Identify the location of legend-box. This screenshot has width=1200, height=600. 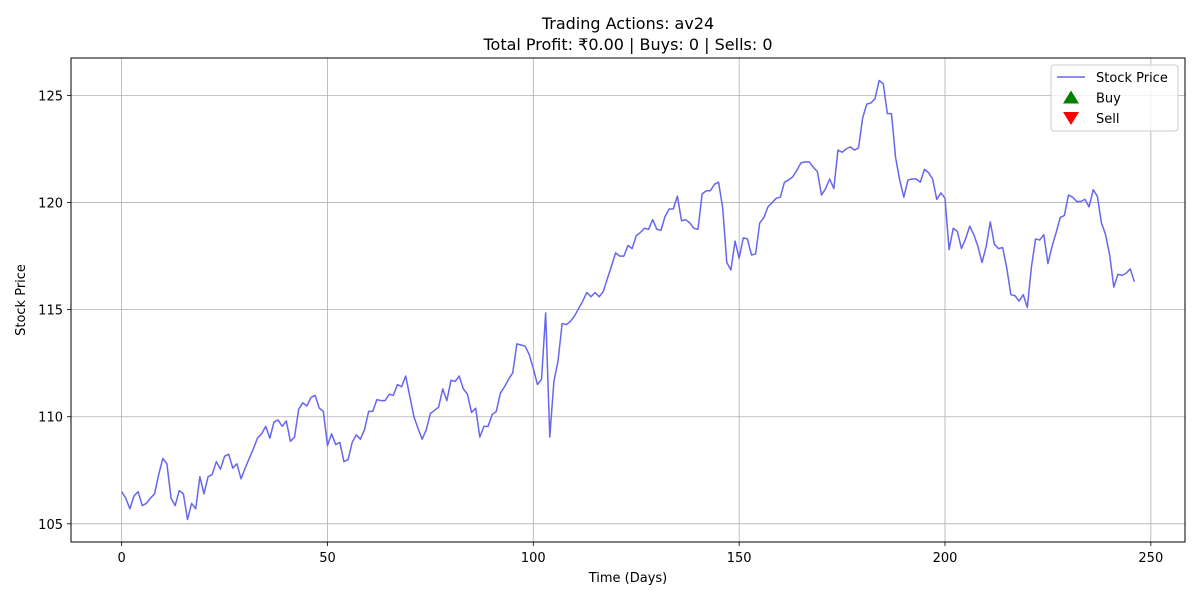
(1114, 98).